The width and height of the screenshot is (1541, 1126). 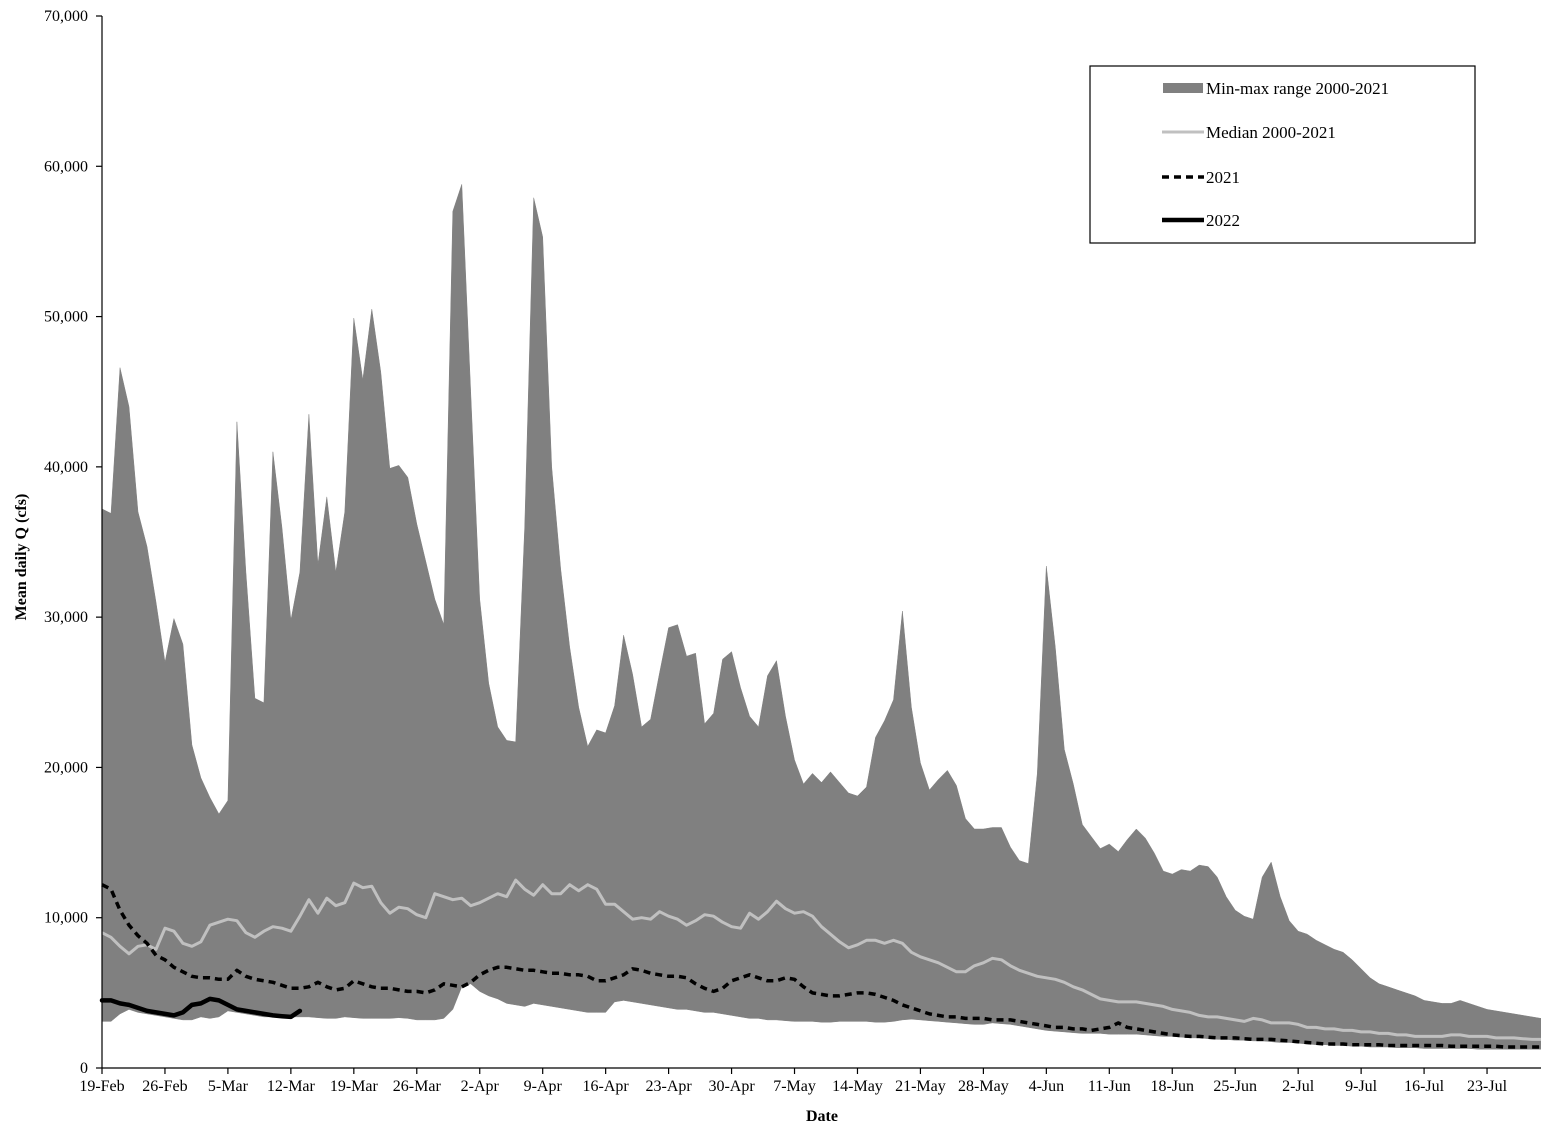 I want to click on x-tick-label: 16-Jul, so click(x=1424, y=1086).